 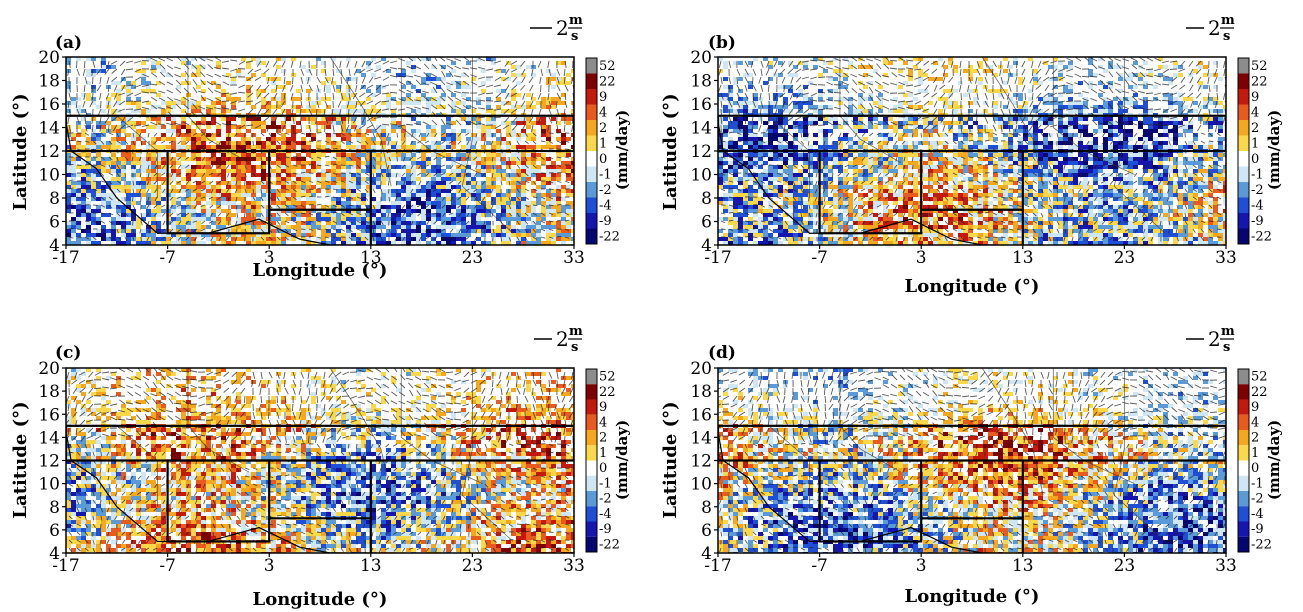 I want to click on y-tick-label: 4, so click(x=706, y=246).